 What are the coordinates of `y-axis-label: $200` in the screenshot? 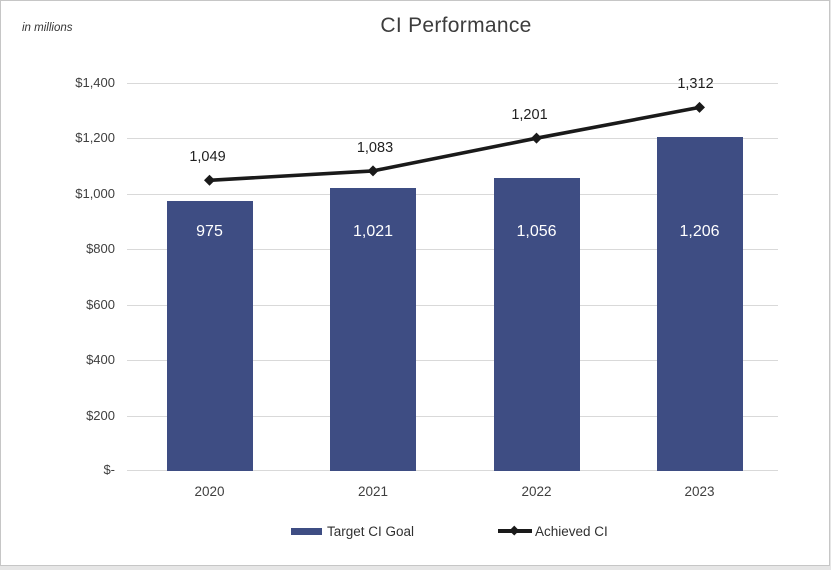 It's located at (100, 415).